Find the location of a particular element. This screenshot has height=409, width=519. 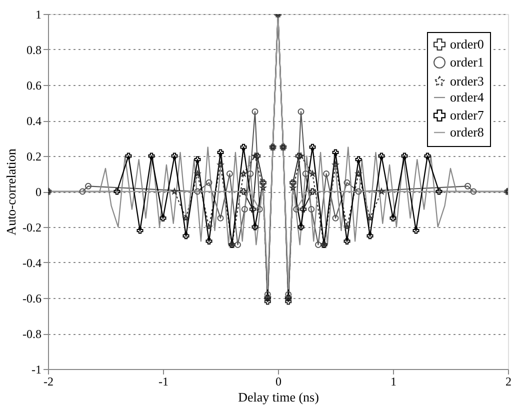

legend-label: order8 is located at coordinates (467, 132).